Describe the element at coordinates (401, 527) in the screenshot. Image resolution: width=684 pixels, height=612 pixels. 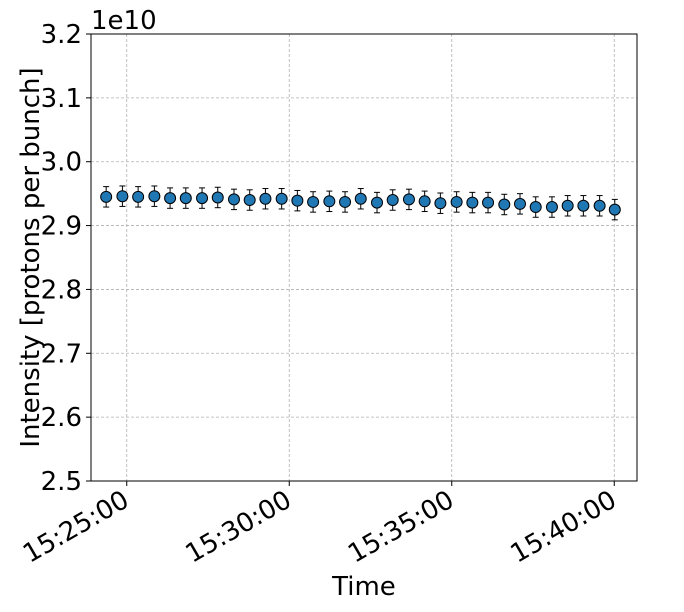
I see `x-tick-label: 15:35:00` at that location.